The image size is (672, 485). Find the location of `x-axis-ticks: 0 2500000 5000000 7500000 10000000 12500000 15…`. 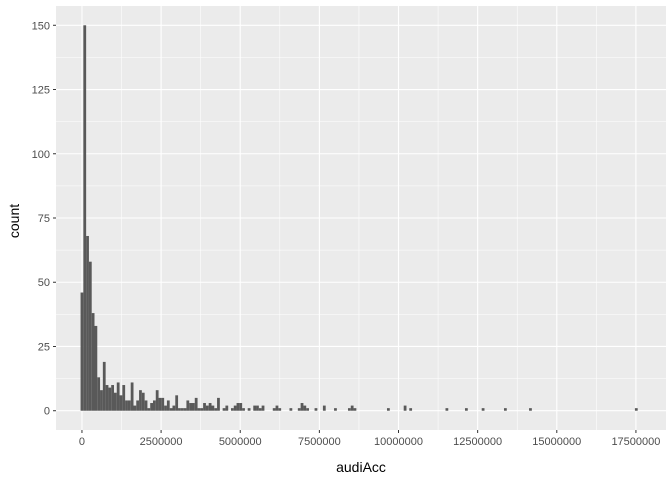

x-axis-ticks: 0 2500000 5000000 7500000 10000000 12500000 15… is located at coordinates (369, 439).